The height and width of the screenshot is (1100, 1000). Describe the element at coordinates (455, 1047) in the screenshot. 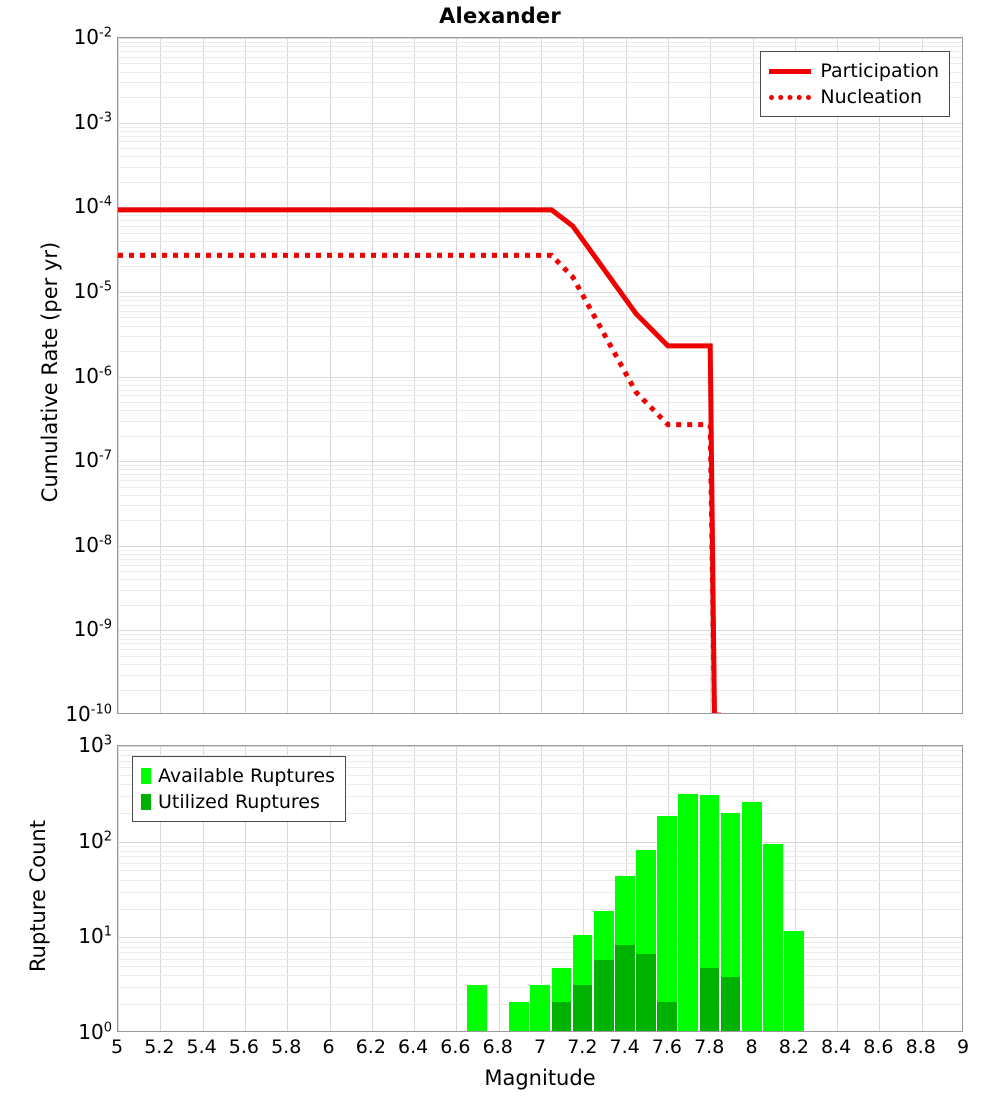

I see `x-tick-label: 6.6` at that location.